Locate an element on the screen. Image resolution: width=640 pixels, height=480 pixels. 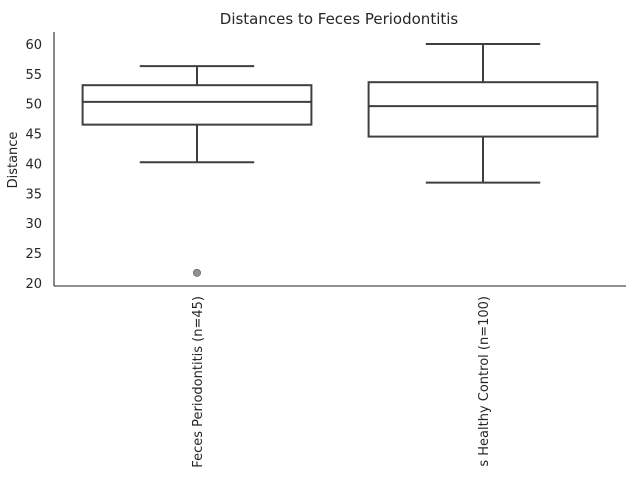
y-tick-label-45: 45 is located at coordinates (33, 135).